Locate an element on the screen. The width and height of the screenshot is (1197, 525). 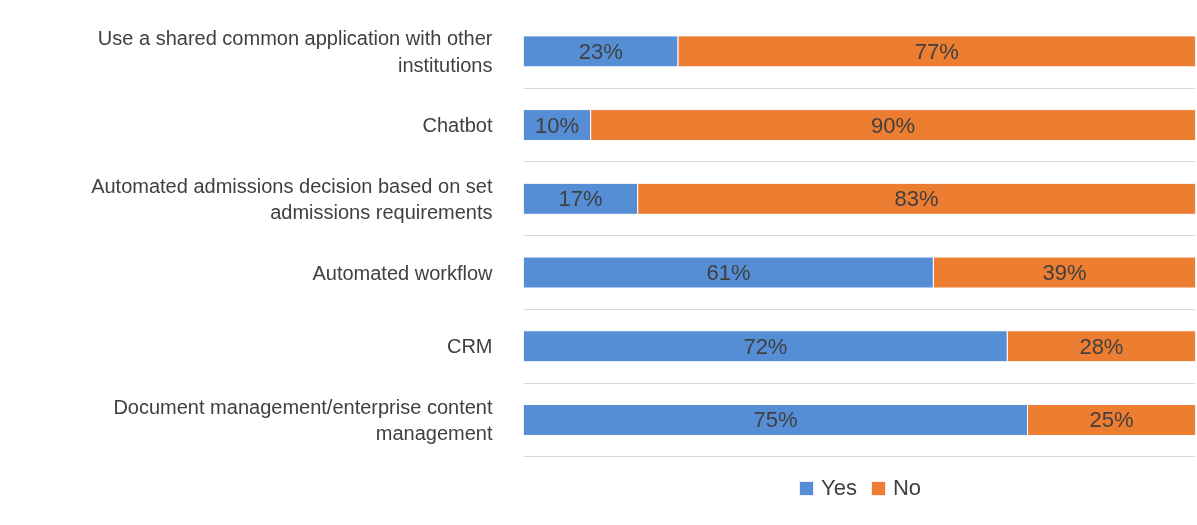
data-label: 25% is located at coordinates (1111, 420).